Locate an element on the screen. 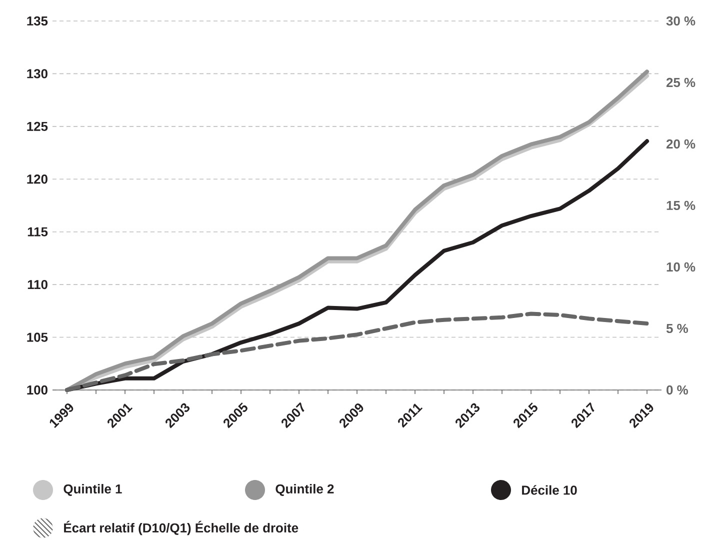  y2-tick-label: 15 % is located at coordinates (681, 205).